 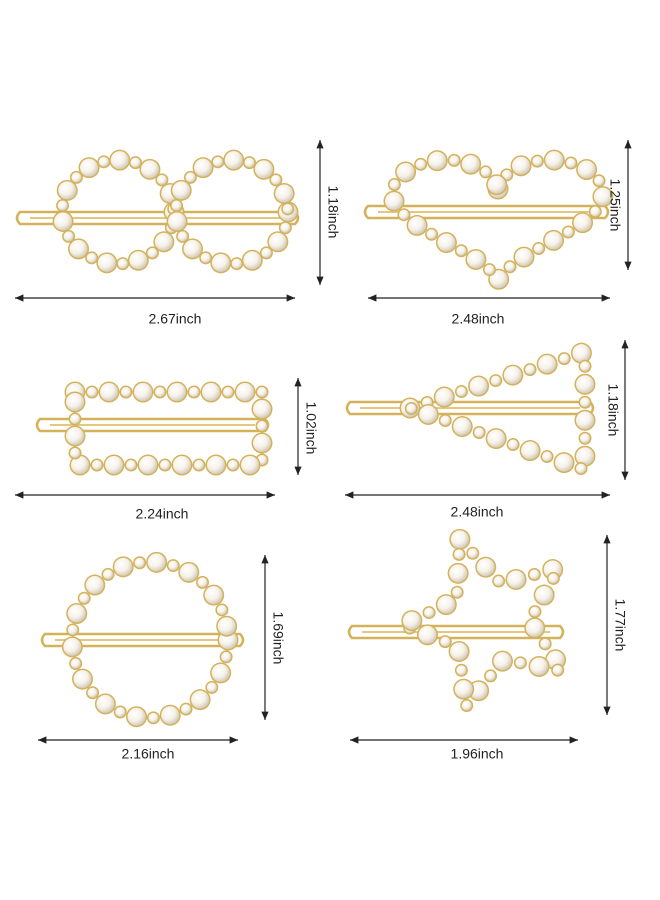 What do you see at coordinates (278, 638) in the screenshot?
I see `height-label: 1.69inch` at bounding box center [278, 638].